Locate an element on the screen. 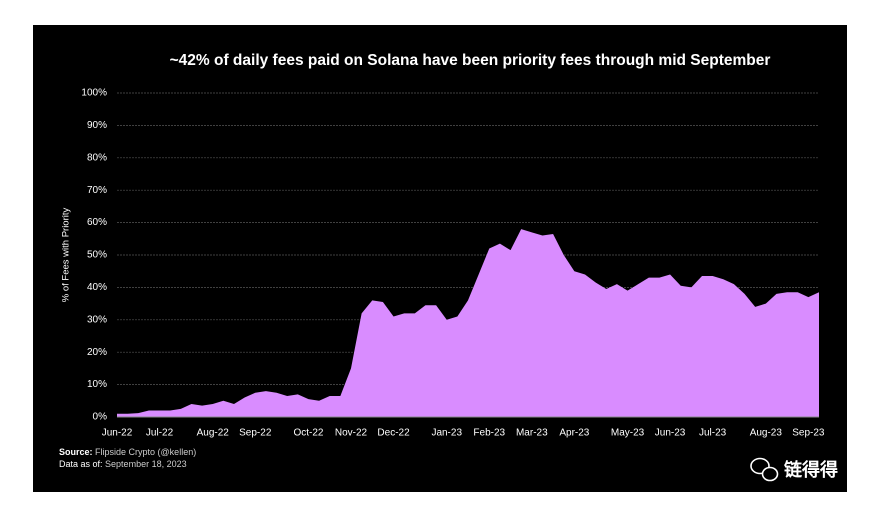 This screenshot has width=880, height=512. x-tick-label: Dec-22 is located at coordinates (393, 433).